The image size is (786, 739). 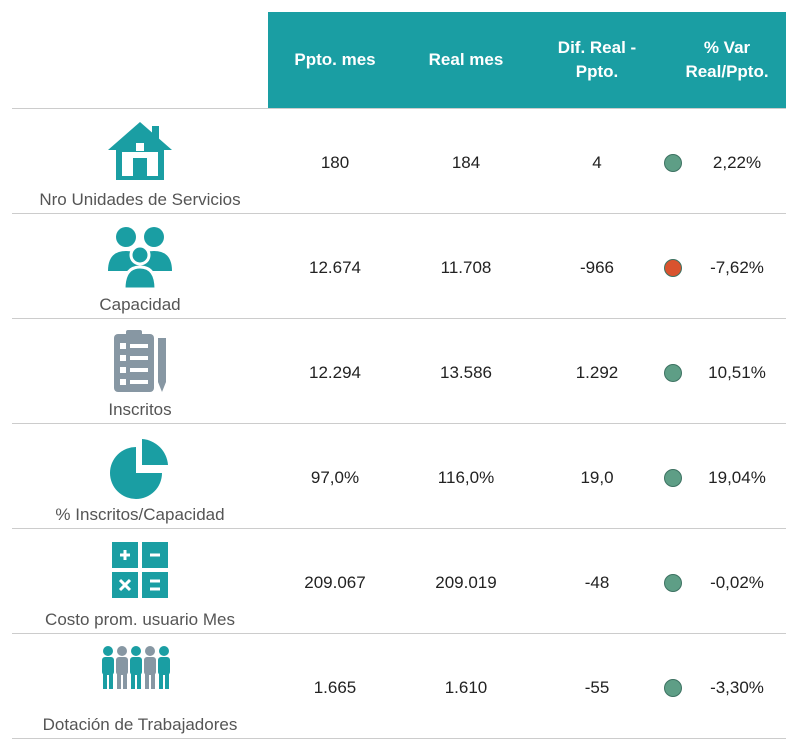 What do you see at coordinates (597, 372) in the screenshot?
I see `cell-value: 1.292` at bounding box center [597, 372].